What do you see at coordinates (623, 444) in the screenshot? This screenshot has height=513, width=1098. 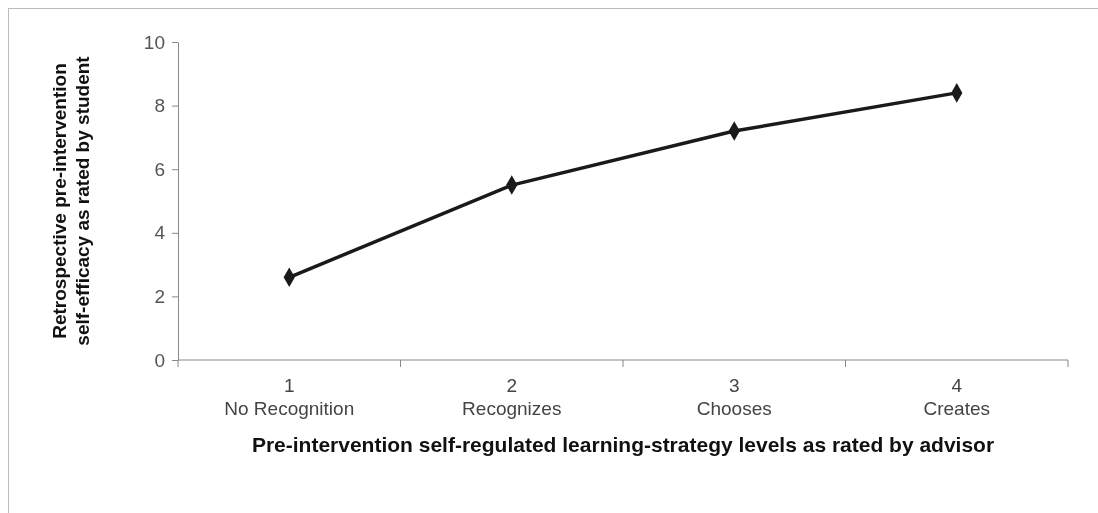 I see `x-axis-title: Pre-intervention self-regulated learning-strategy levels as rated by advisor` at bounding box center [623, 444].